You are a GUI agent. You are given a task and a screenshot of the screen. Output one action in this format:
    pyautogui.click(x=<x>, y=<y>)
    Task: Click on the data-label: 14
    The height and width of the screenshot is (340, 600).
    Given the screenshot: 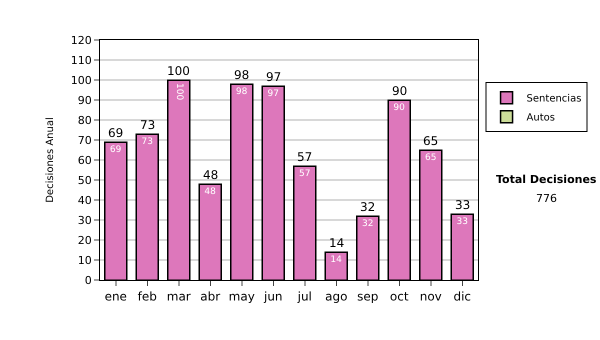 What is the action you would take?
    pyautogui.click(x=336, y=260)
    